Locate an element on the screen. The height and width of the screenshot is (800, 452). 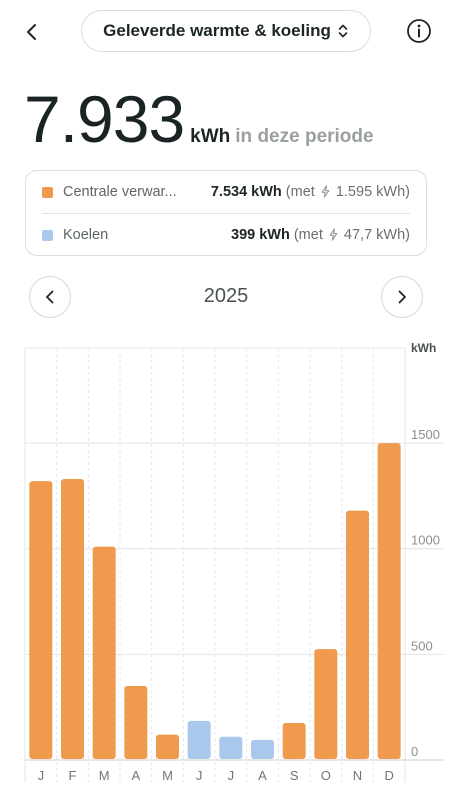
chevron-right-icon is located at coordinates (402, 297).